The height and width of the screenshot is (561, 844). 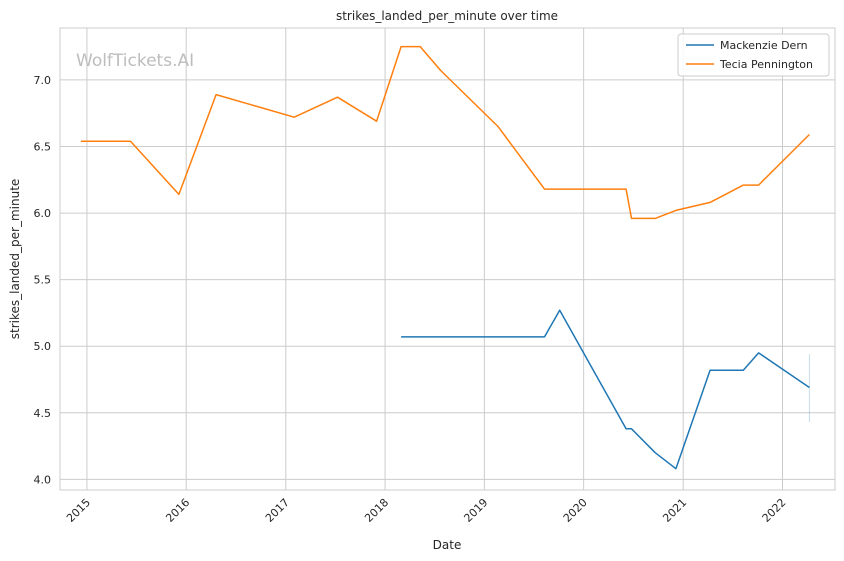 What do you see at coordinates (764, 45) in the screenshot?
I see `legend-label-mackenzie-dern: Mackenzie Dern` at bounding box center [764, 45].